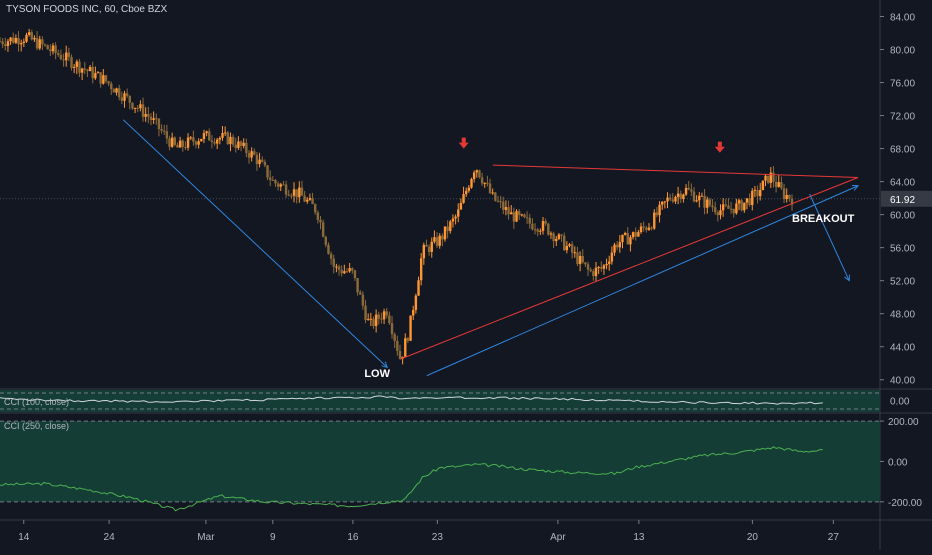  Describe the element at coordinates (411, 479) in the screenshot. I see `cci250-line` at that location.